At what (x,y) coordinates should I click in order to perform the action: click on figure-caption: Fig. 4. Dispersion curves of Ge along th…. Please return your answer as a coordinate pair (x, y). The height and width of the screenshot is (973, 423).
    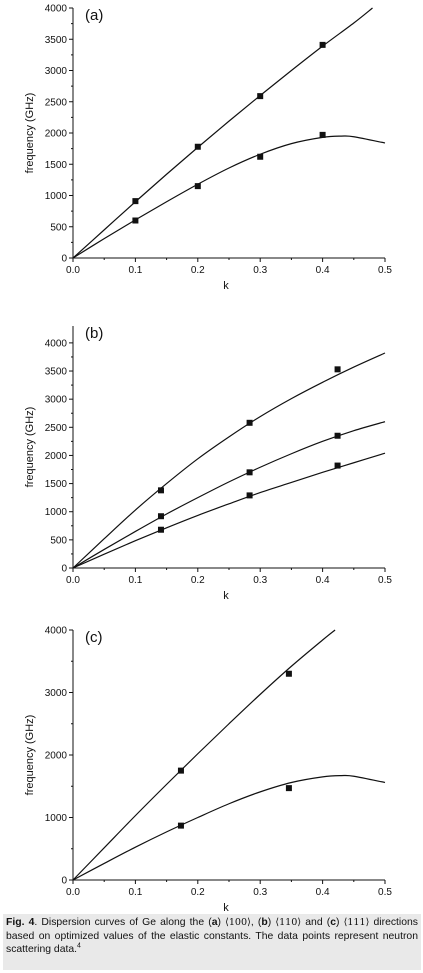
    Looking at the image, I should click on (212, 942).